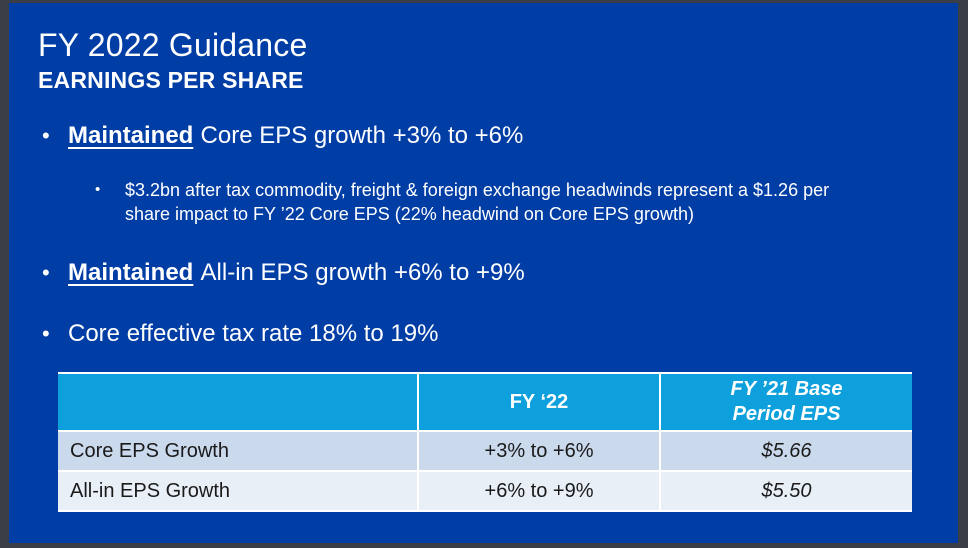  I want to click on table-row: All-in EPS Growth +6% to +9% $5.50, so click(485, 491).